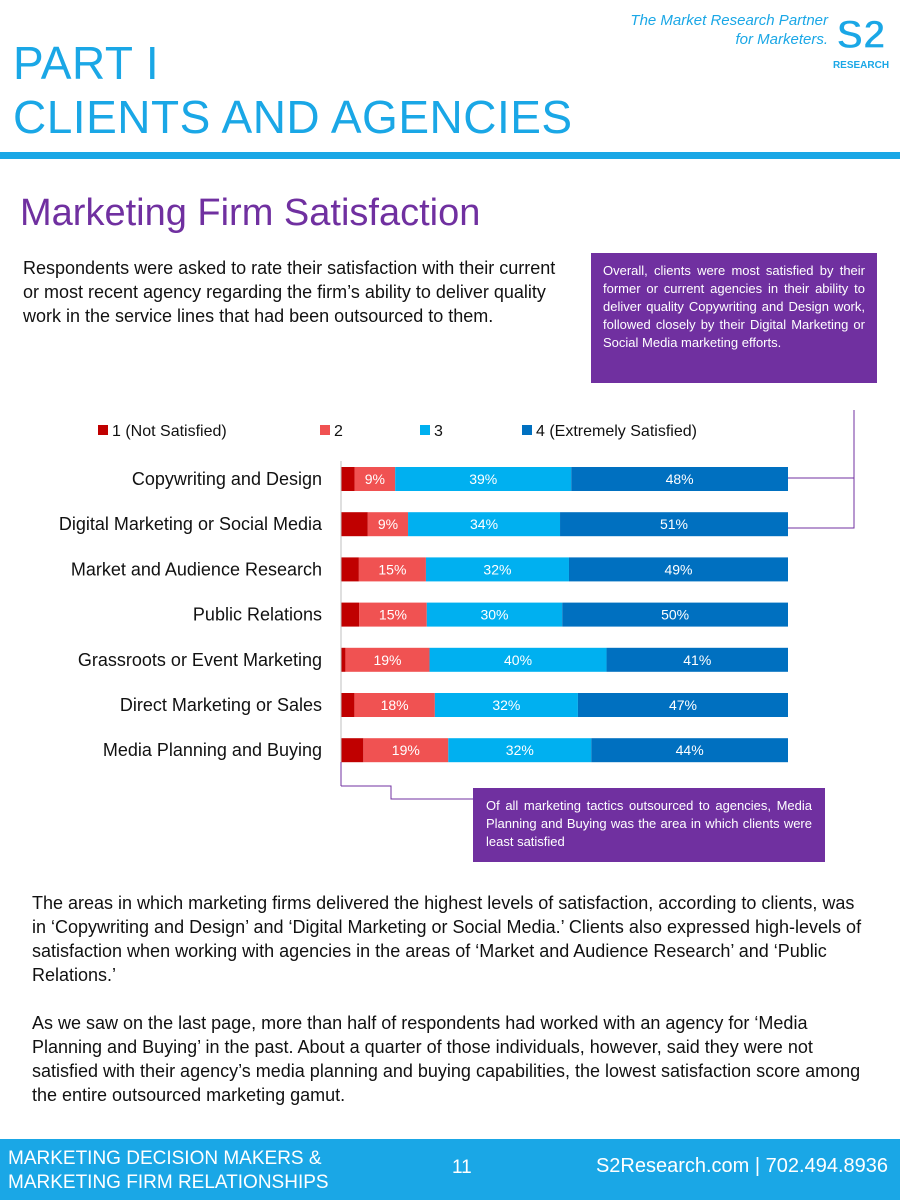 The image size is (900, 1200). I want to click on data-label-market-and-audience-research-series-2: 15%, so click(392, 569).